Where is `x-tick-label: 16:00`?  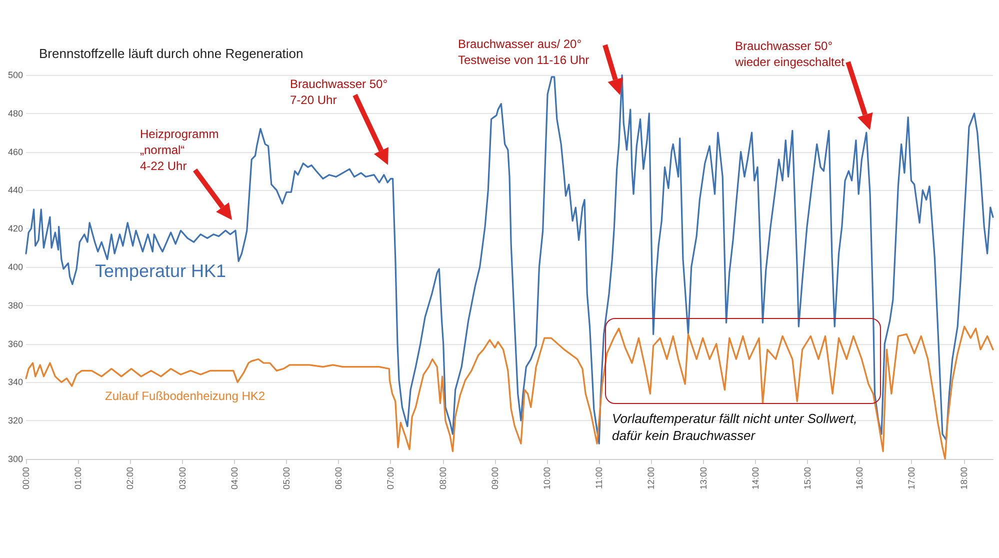
x-tick-label: 16:00 is located at coordinates (859, 478).